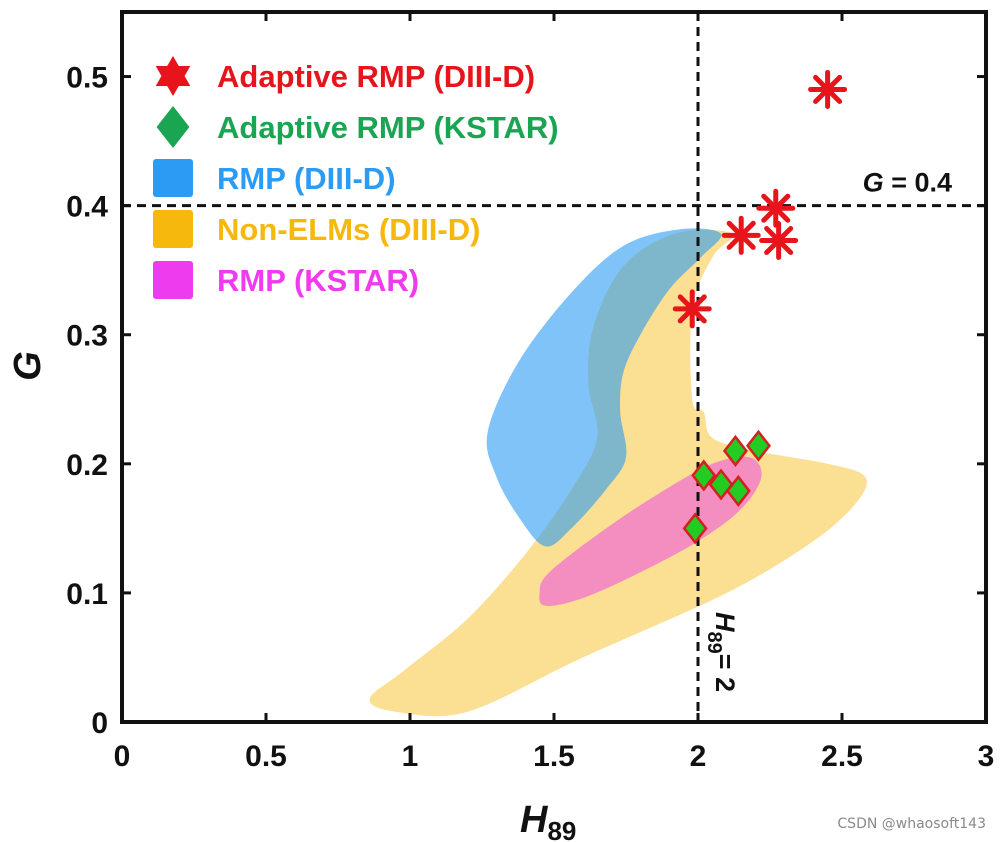  What do you see at coordinates (318, 280) in the screenshot?
I see `legend-label-rmp-kstar: RMP (KSTAR)` at bounding box center [318, 280].